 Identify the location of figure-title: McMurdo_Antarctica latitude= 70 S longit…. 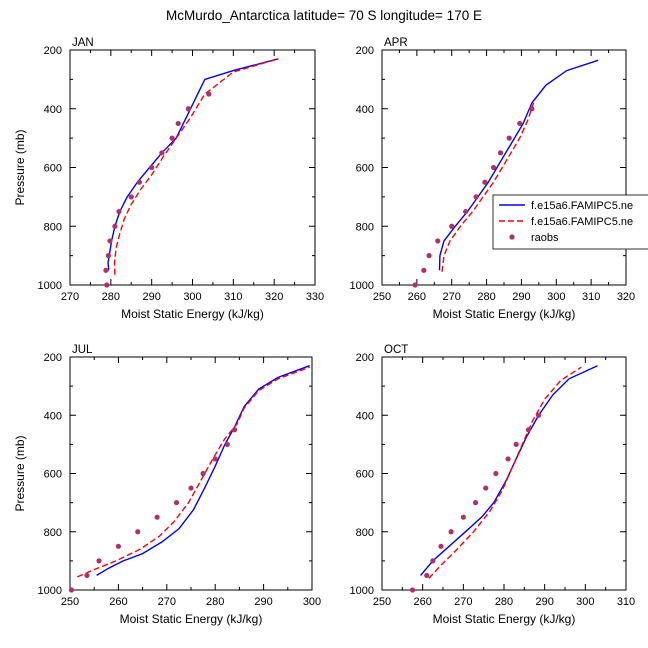
(324, 15).